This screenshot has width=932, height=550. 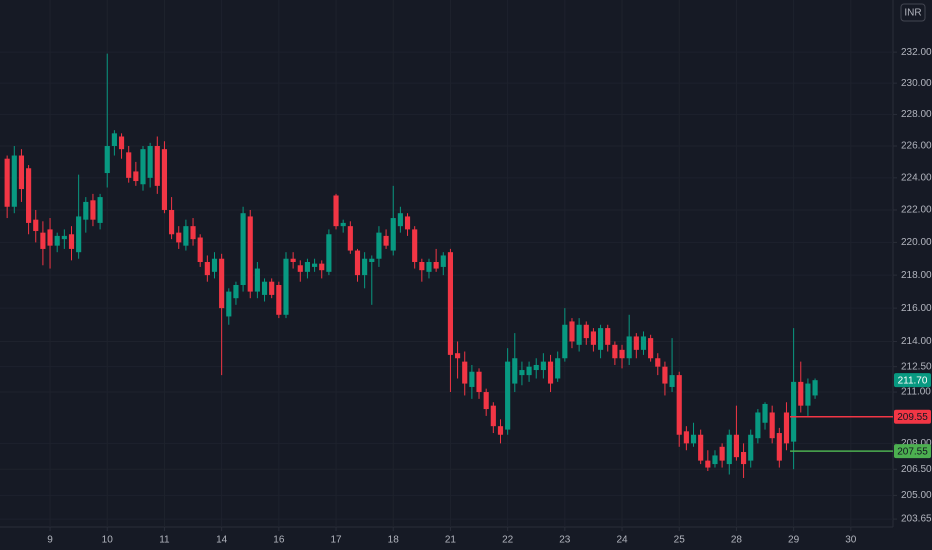 I want to click on x-tick-label: 22, so click(x=508, y=540).